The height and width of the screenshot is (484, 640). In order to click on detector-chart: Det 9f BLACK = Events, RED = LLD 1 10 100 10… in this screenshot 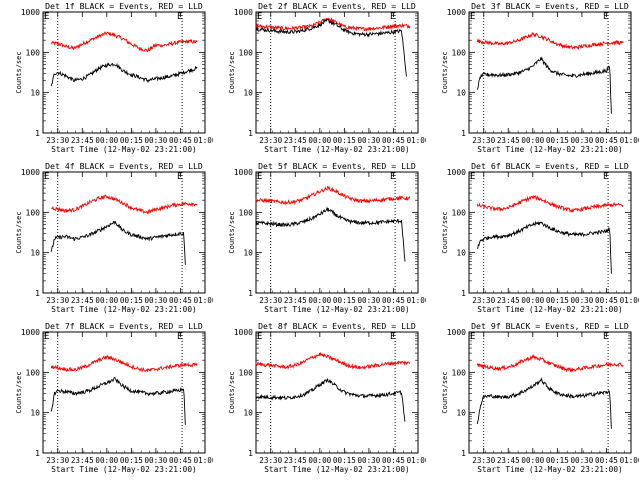, I will do `click(540, 397)`.